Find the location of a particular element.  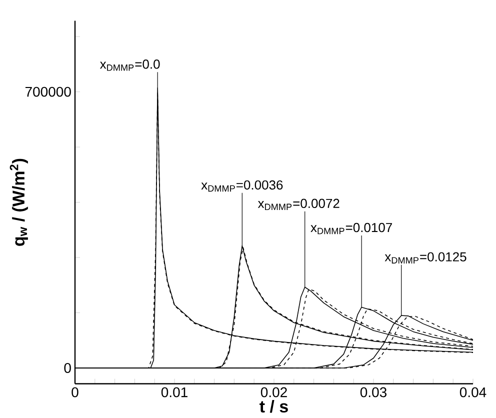

annotation: x$_{DMMP}$=0.0107 is located at coordinates (351, 228).